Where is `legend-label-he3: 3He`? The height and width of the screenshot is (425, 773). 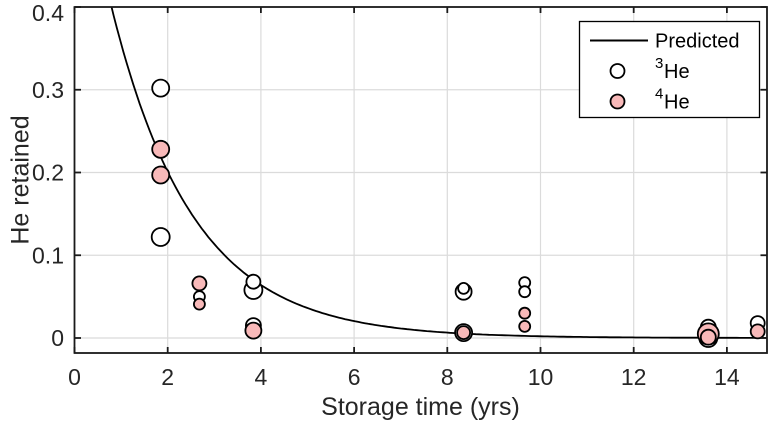 legend-label-he3: 3He is located at coordinates (672, 69).